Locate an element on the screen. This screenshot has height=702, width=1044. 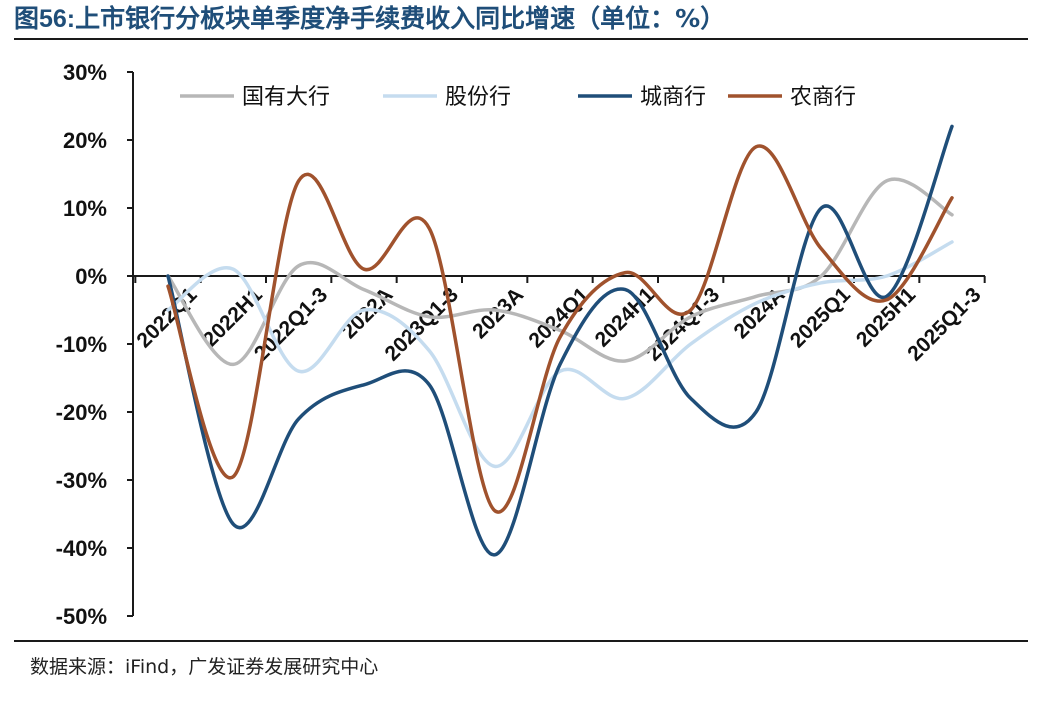
legend-label-4: 农商行 is located at coordinates (823, 97).